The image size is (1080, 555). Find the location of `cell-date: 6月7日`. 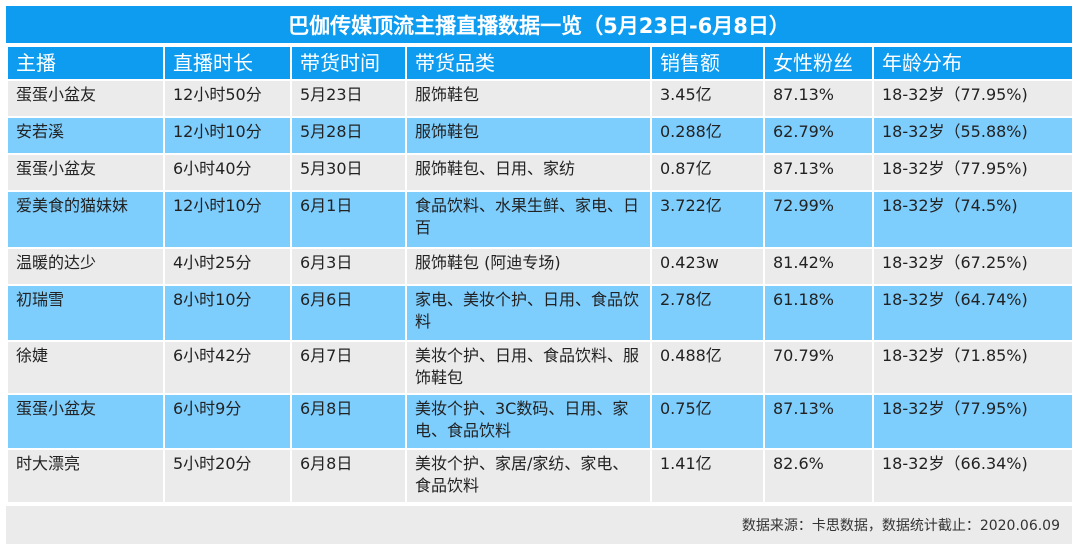

cell-date: 6月7日 is located at coordinates (348, 367).